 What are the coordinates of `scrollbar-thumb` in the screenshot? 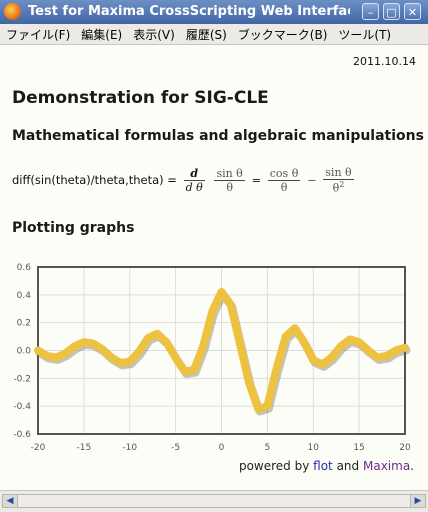 It's located at (214, 501).